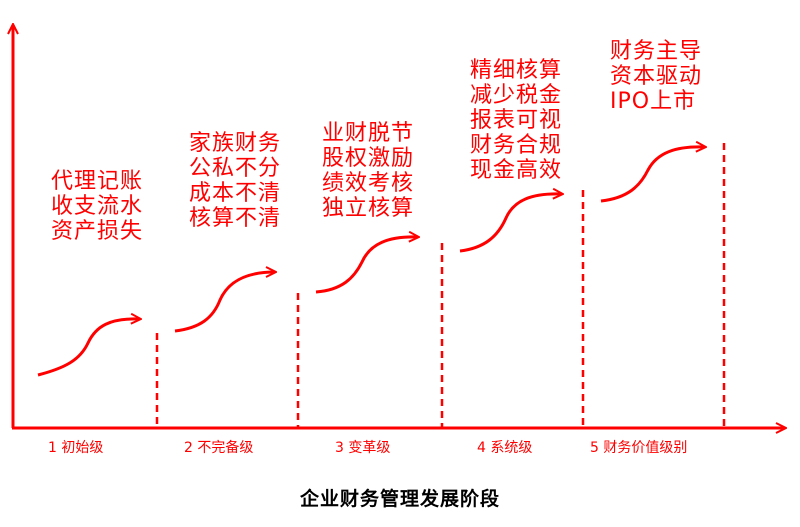 Image resolution: width=800 pixels, height=527 pixels. I want to click on stage-1-traits: 代理记账 收支流水 资产损失, so click(97, 206).